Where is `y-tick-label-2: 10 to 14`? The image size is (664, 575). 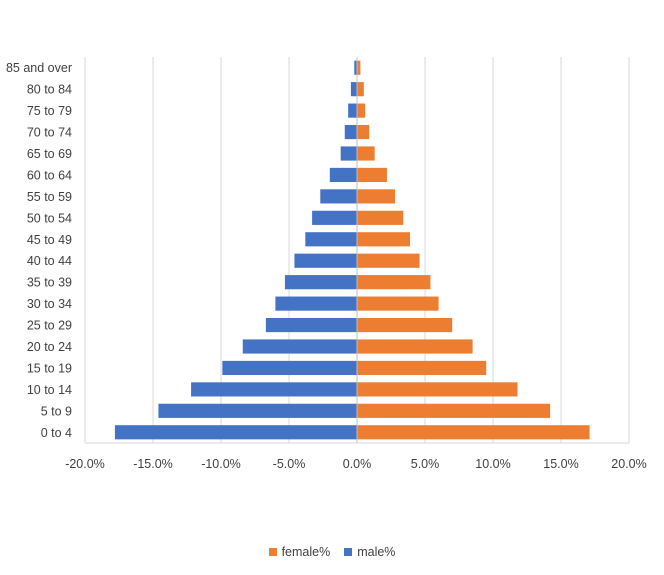
y-tick-label-2: 10 to 14 is located at coordinates (49, 390).